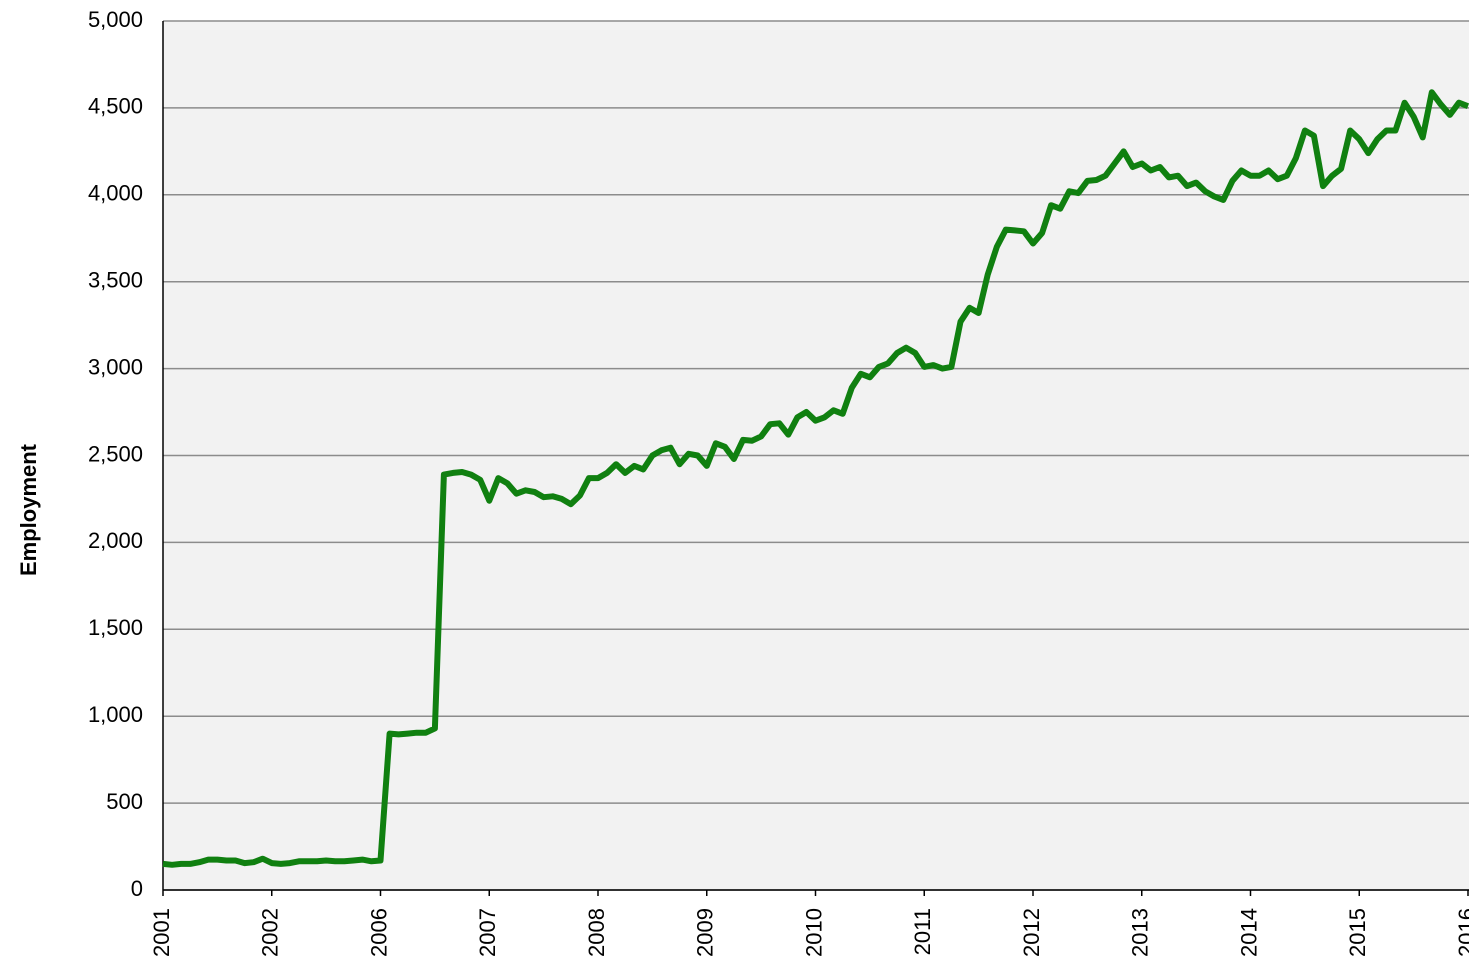 The image size is (1469, 975). I want to click on x-tick-label: 2006, so click(378, 932).